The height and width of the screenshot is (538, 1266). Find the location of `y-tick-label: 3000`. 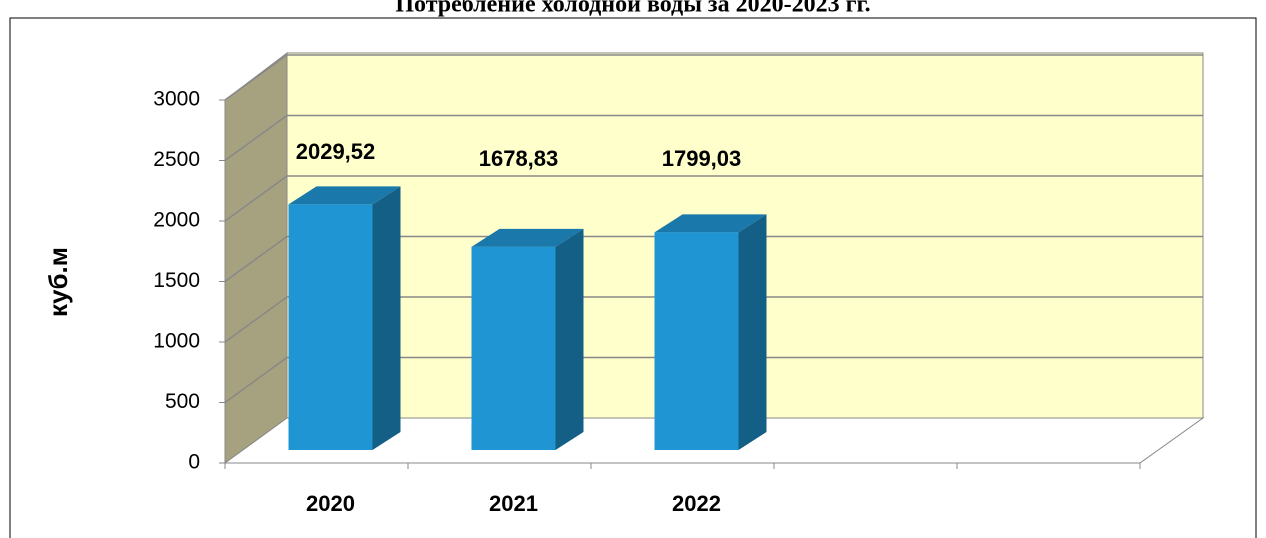

y-tick-label: 3000 is located at coordinates (176, 99).